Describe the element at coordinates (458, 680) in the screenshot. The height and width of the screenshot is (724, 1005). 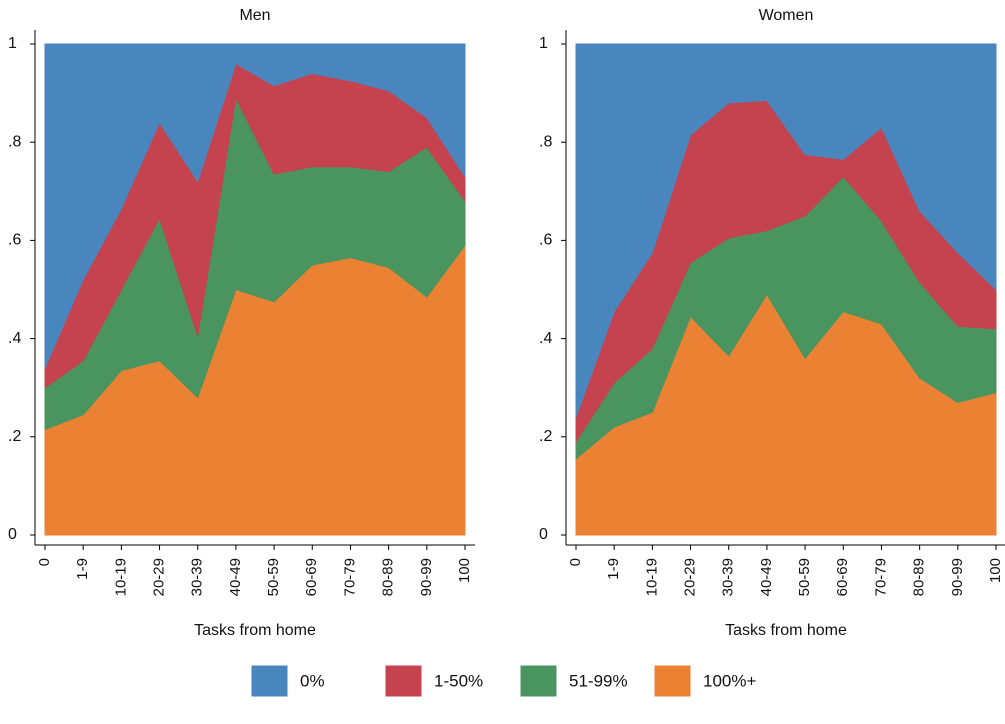
I see `legend-label: 1-50%` at that location.